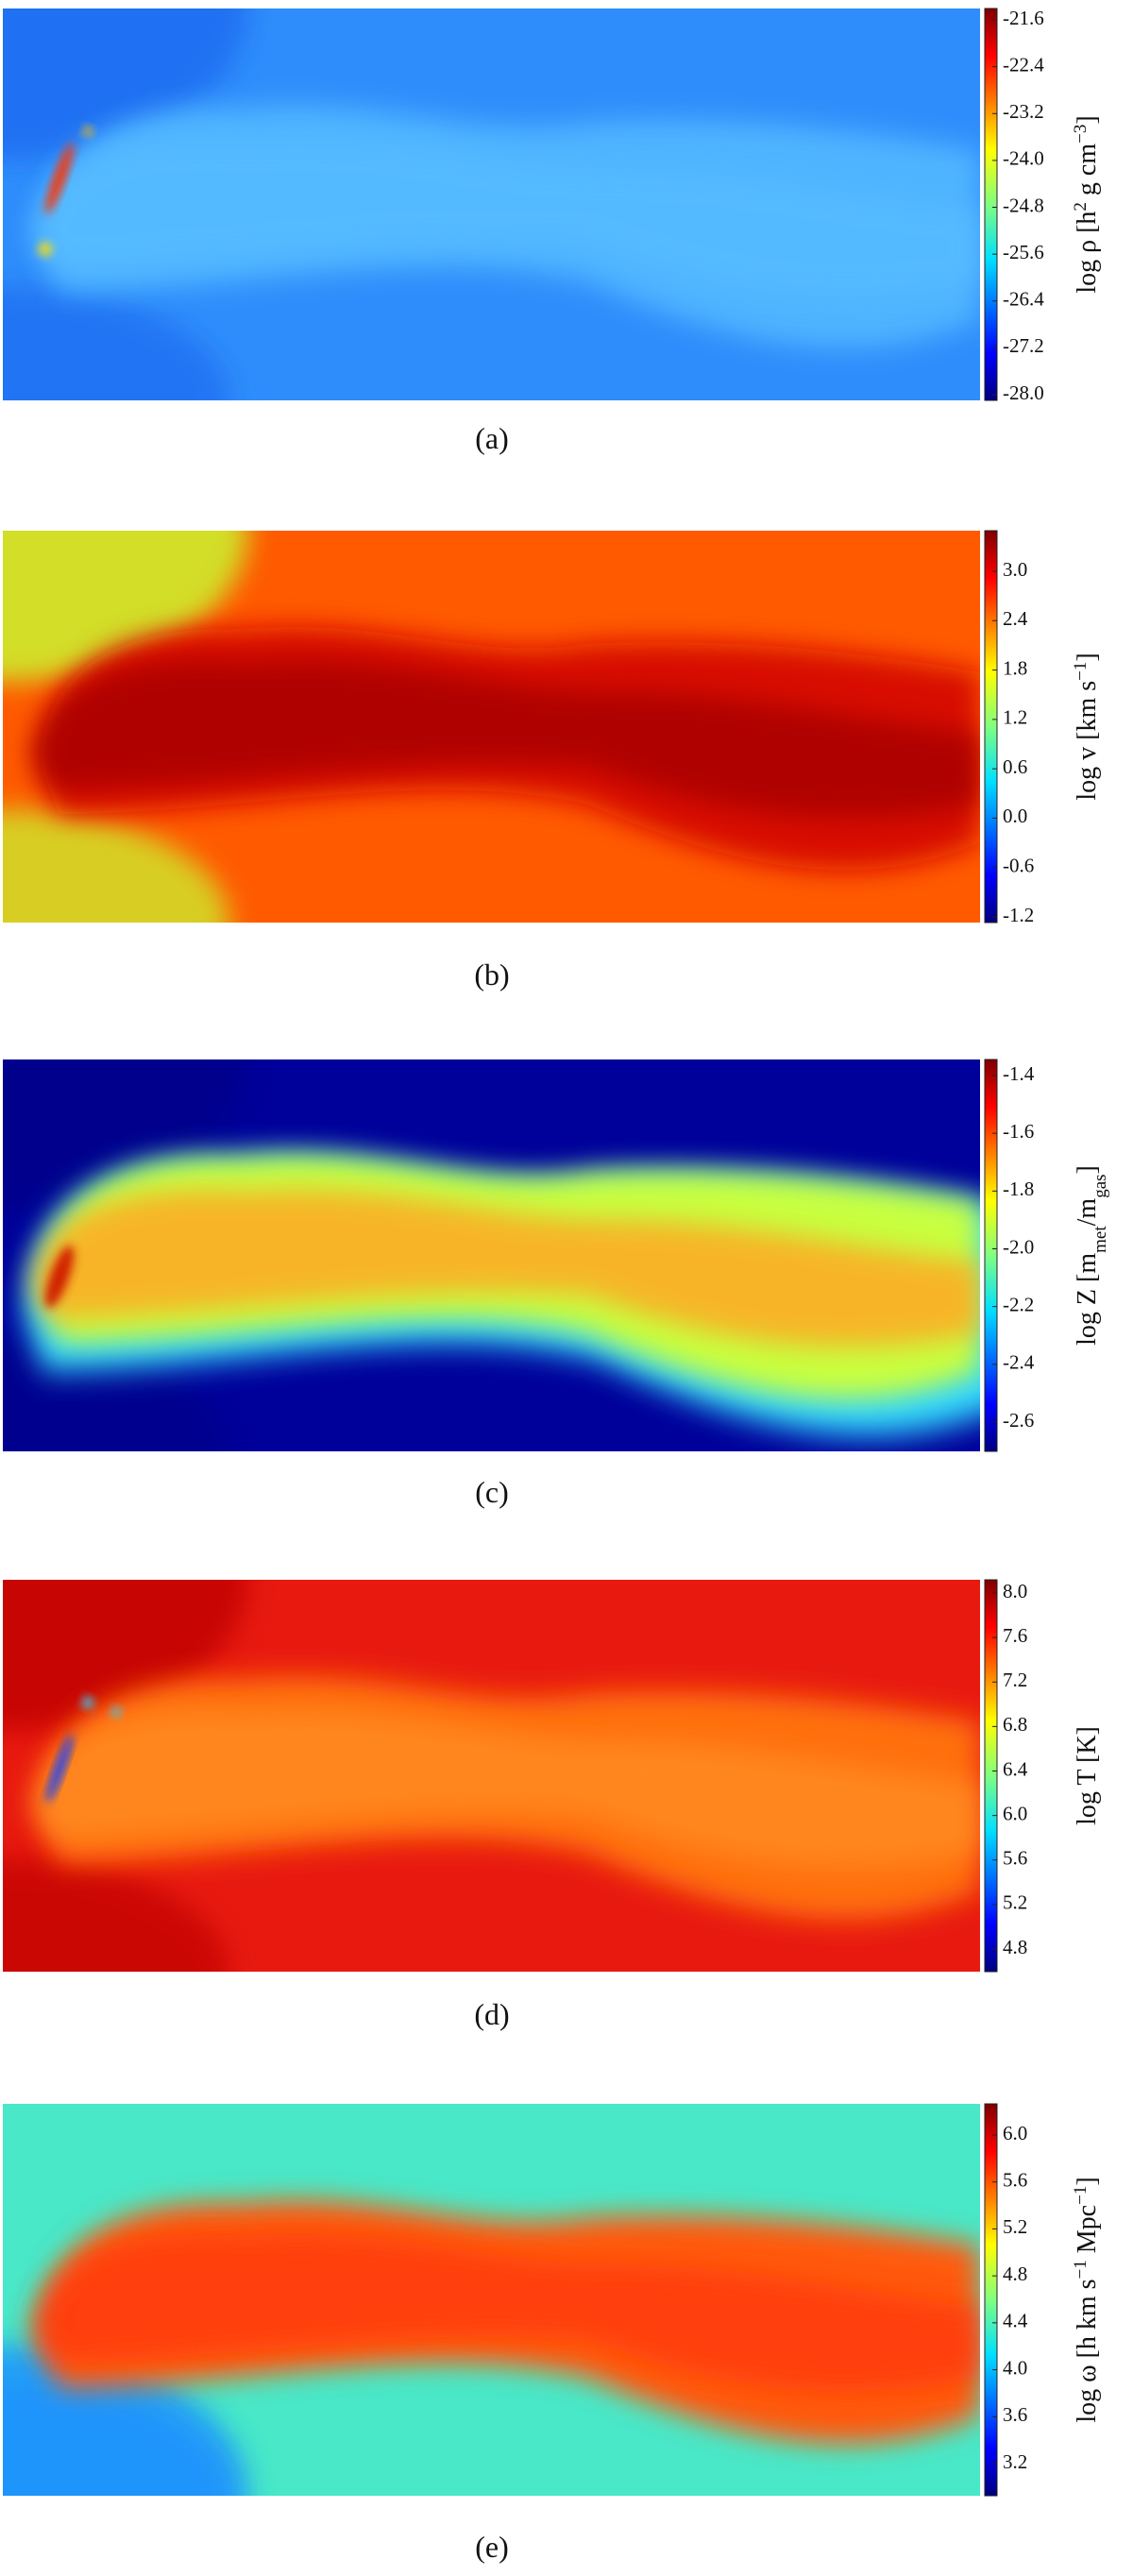 The height and width of the screenshot is (2576, 1133). Describe the element at coordinates (1081, 134) in the screenshot. I see `colorbar-label-part: −3` at that location.